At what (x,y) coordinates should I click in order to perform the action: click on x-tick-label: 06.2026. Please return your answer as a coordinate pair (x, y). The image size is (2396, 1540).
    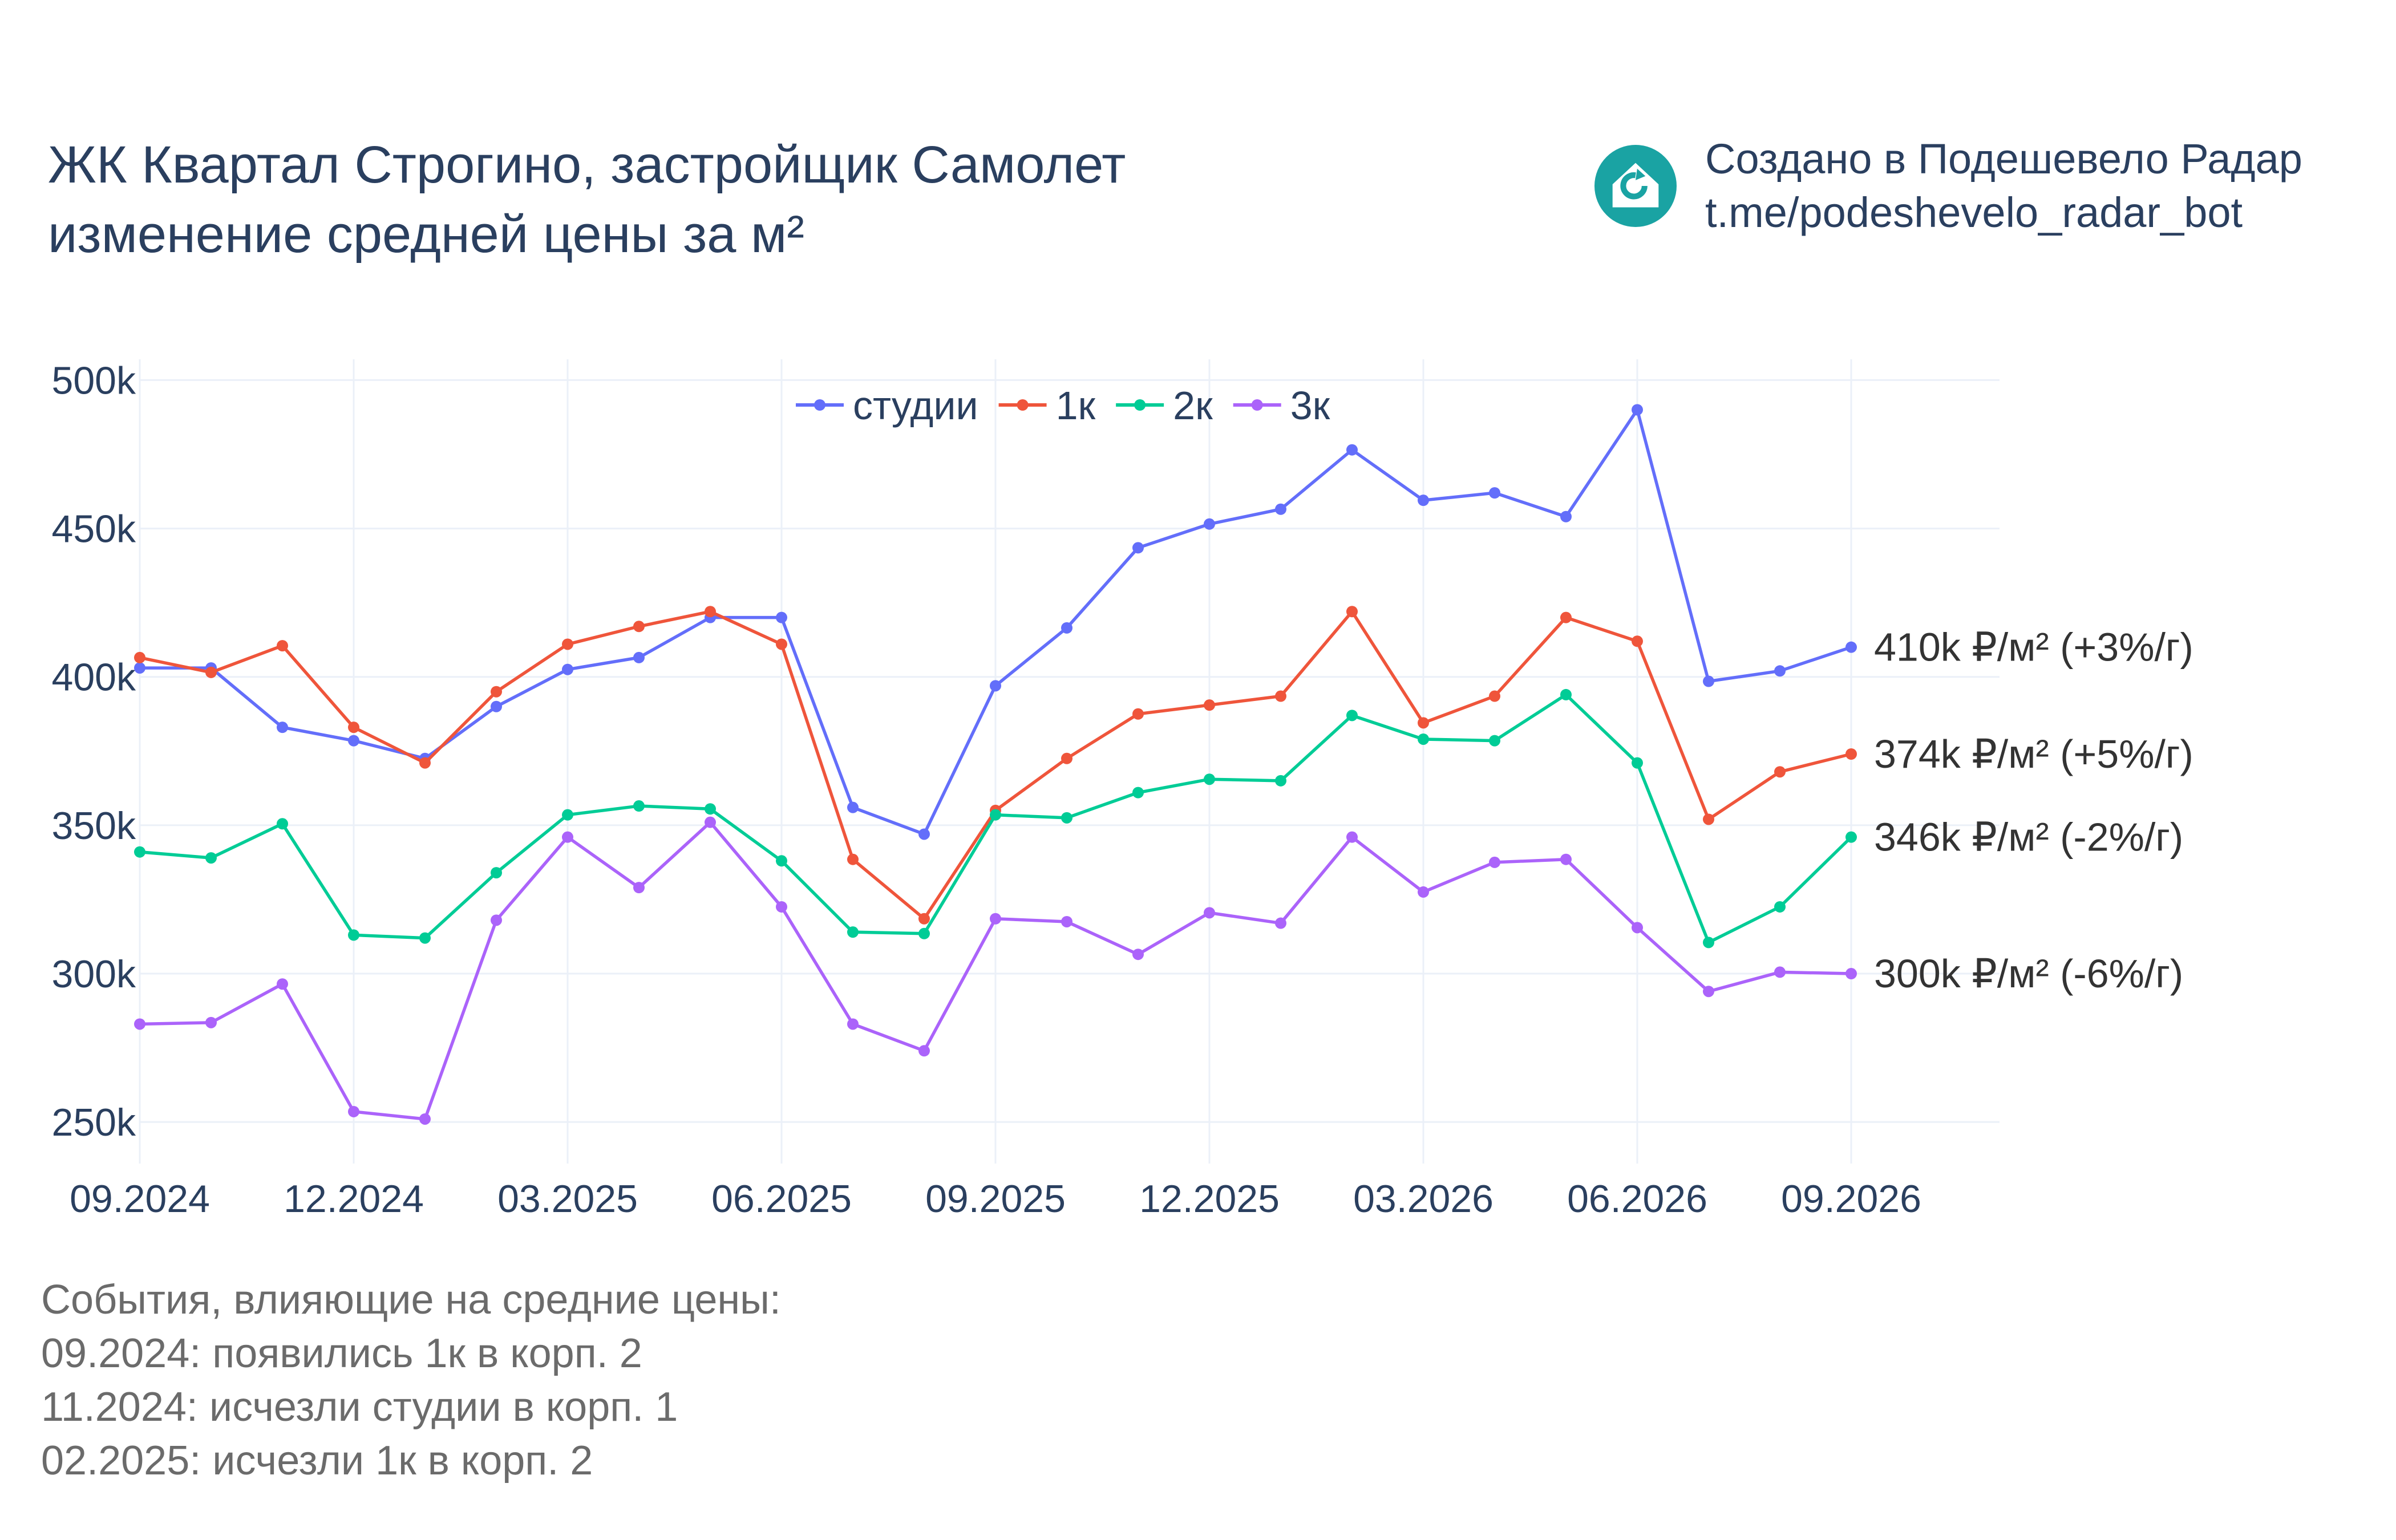
    Looking at the image, I should click on (1637, 1199).